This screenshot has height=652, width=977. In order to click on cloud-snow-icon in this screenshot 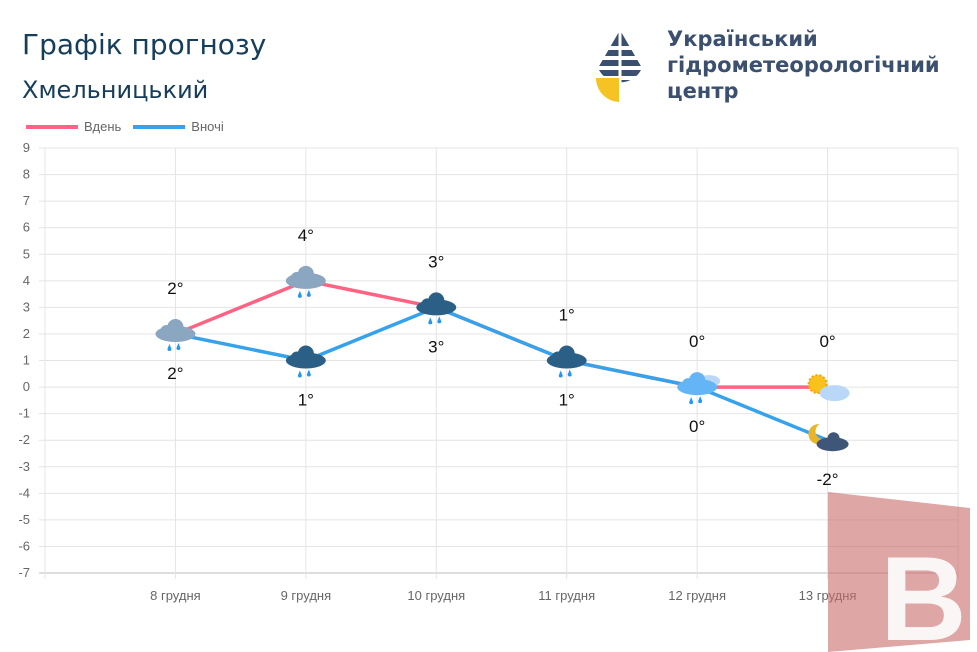, I will do `click(566, 361)`.